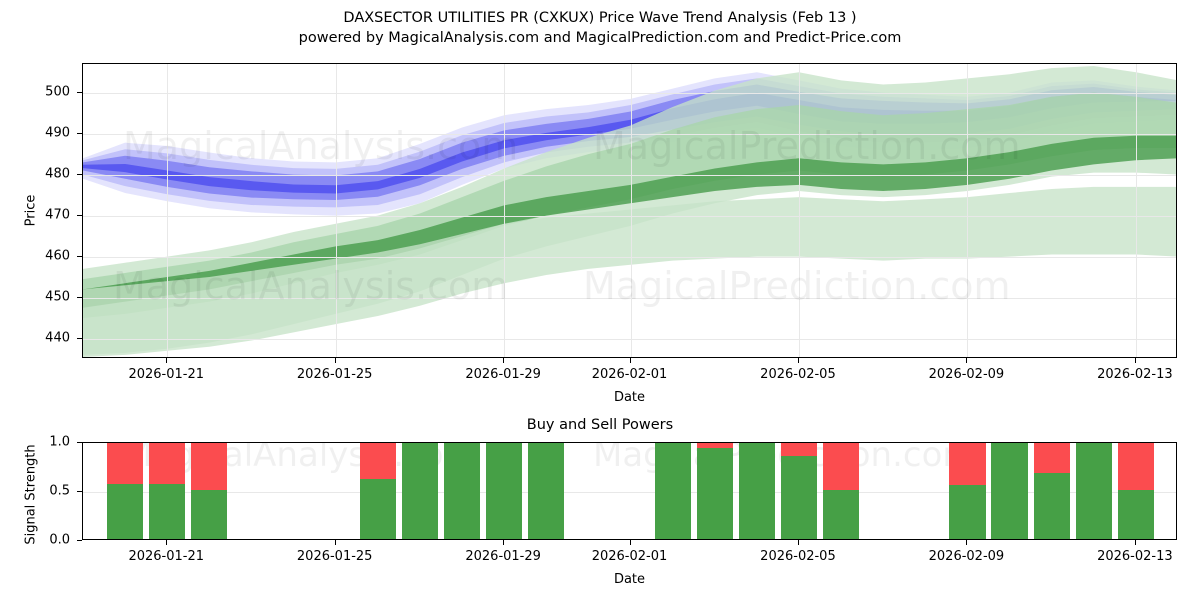 The height and width of the screenshot is (600, 1200). What do you see at coordinates (31, 494) in the screenshot?
I see `bars-y-axis-label: Signal Strength` at bounding box center [31, 494].